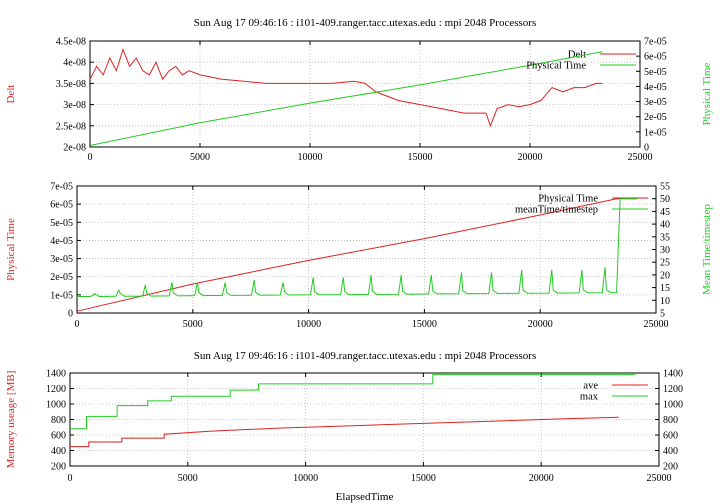 This screenshot has width=720, height=504. Describe the element at coordinates (58, 467) in the screenshot. I see `y-tick-label: 200` at that location.